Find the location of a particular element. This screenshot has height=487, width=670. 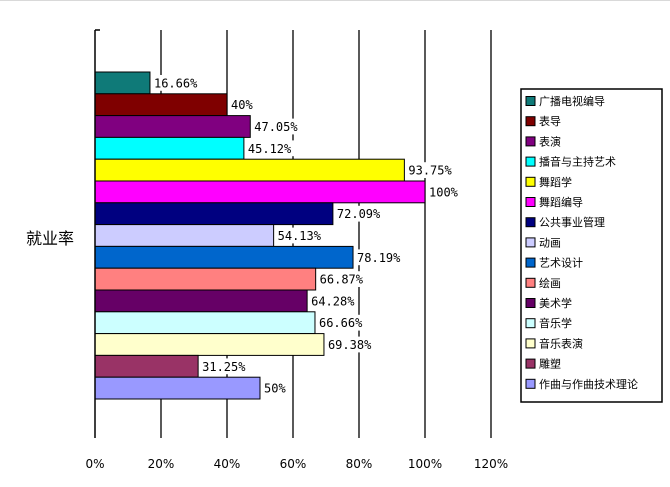

x-tick-label: 100% is located at coordinates (425, 464).